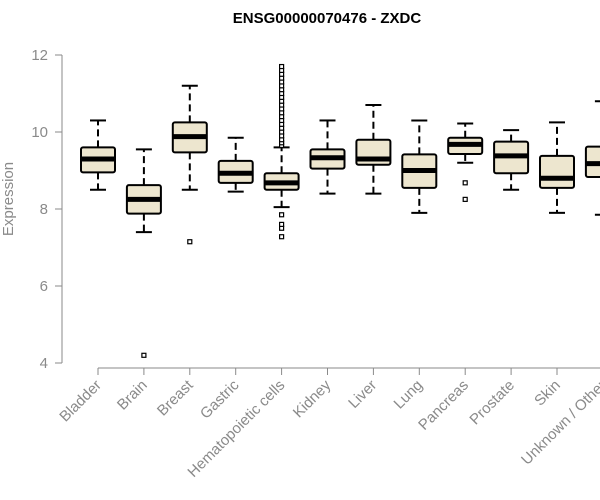 This screenshot has height=500, width=600. What do you see at coordinates (492, 403) in the screenshot?
I see `x-tick-label: Prostate` at bounding box center [492, 403].